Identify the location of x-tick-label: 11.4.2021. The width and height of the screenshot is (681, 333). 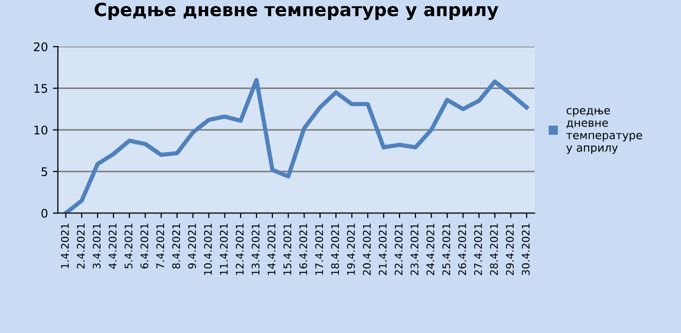
(224, 249).